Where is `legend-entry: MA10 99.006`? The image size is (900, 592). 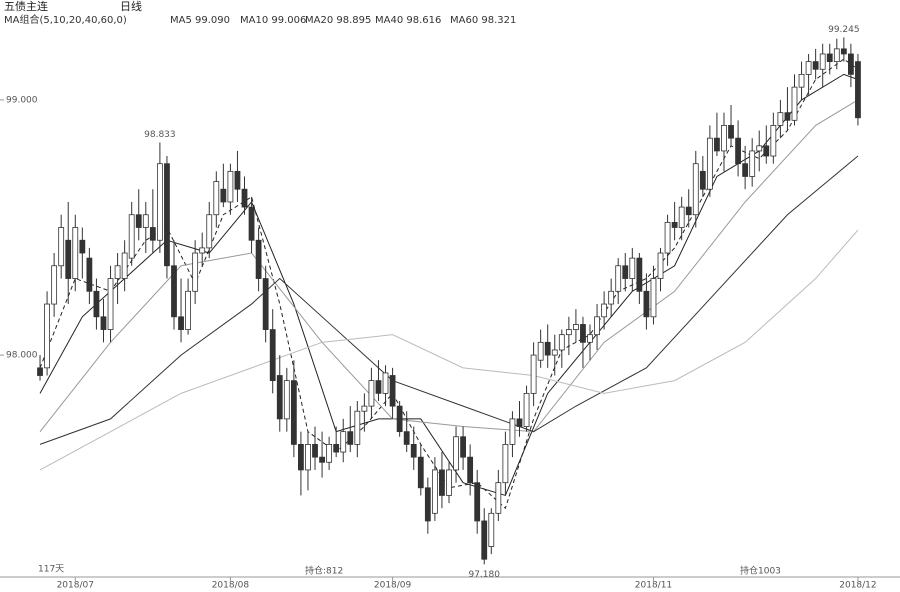 legend-entry: MA10 99.006 is located at coordinates (273, 20).